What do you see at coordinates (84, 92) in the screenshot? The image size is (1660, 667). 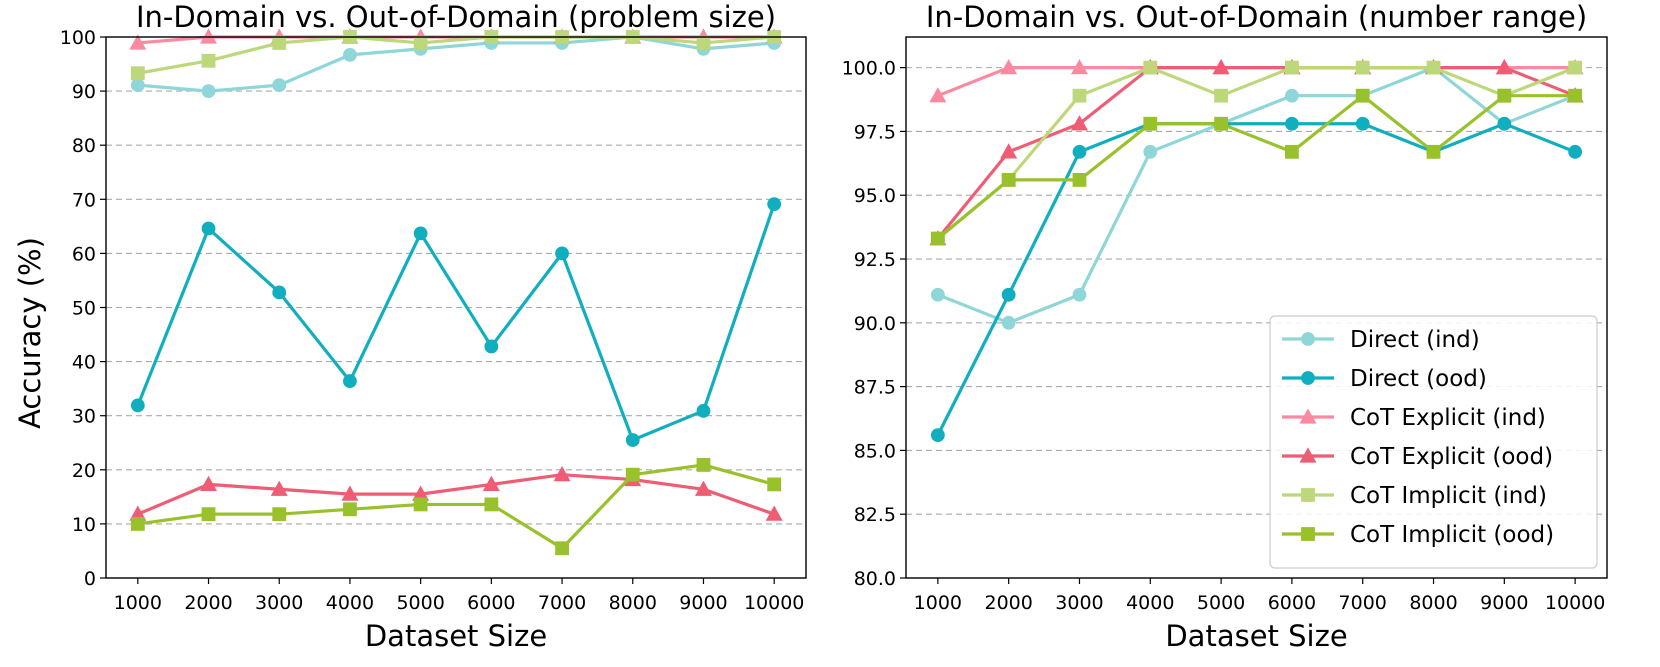 I see `y-tick-label: 90` at bounding box center [84, 92].